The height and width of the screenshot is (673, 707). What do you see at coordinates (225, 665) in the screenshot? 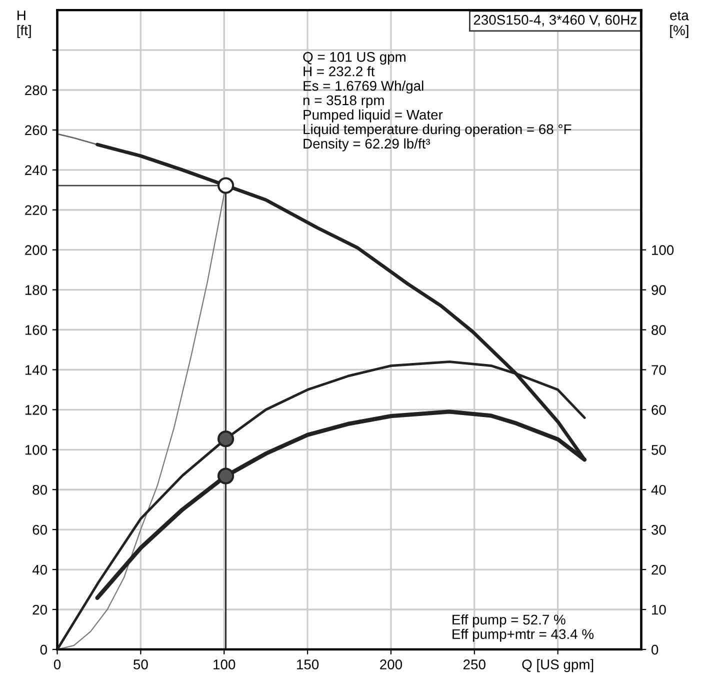
I see `x-tick-label: 100` at bounding box center [225, 665].